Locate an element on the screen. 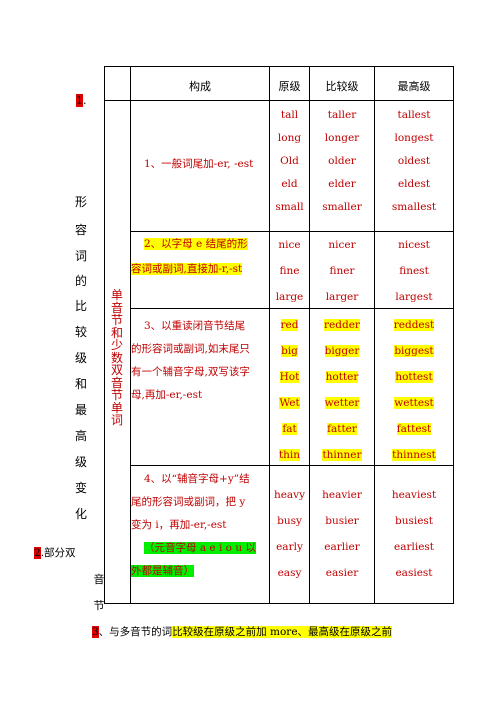  row1-rule: 1、一般词尾加-er, -est is located at coordinates (199, 164).